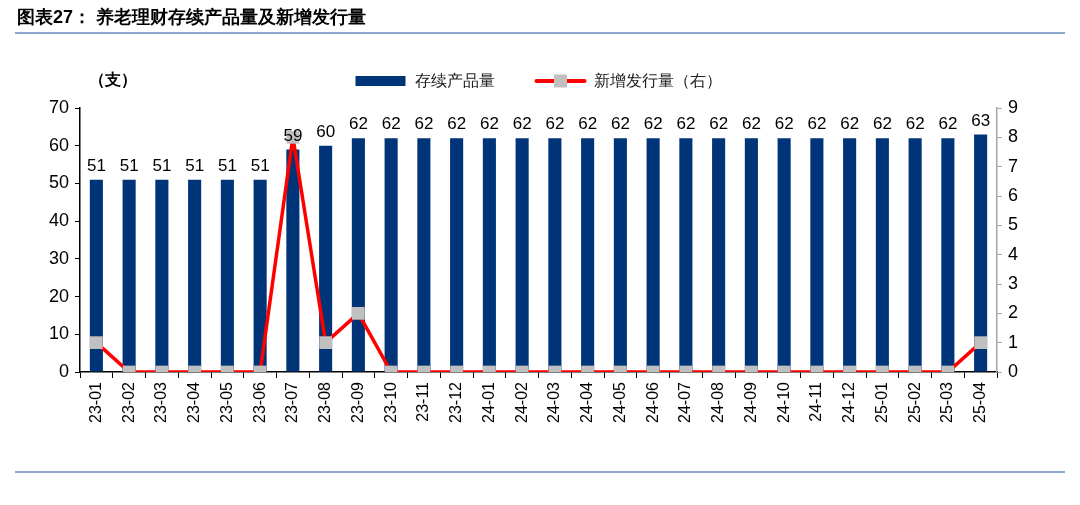 Image resolution: width=1080 pixels, height=505 pixels. I want to click on x-tick-label: 25-03, so click(947, 402).